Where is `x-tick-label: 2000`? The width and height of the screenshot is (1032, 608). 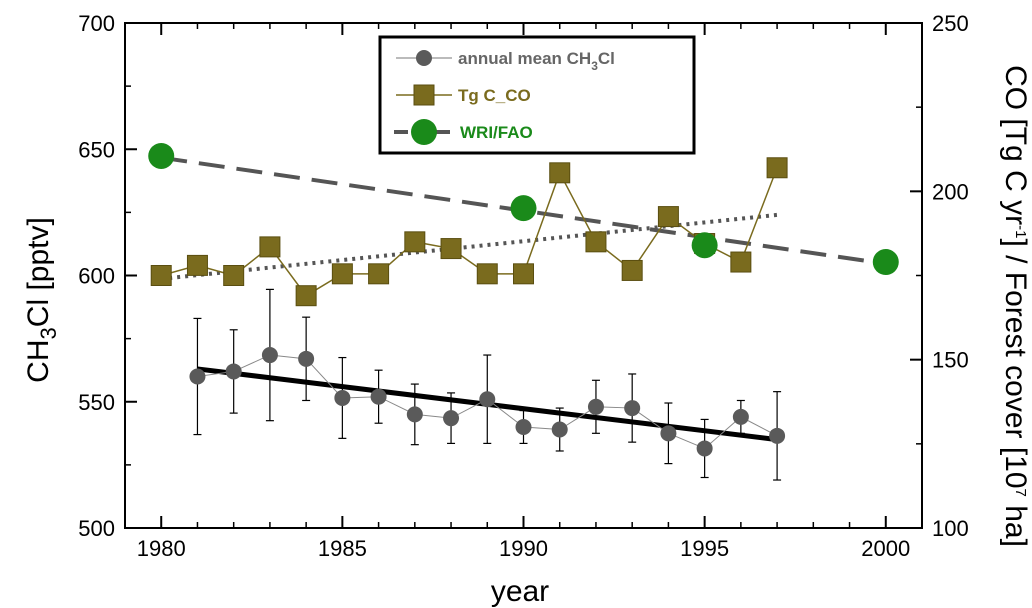 x-tick-label: 2000 is located at coordinates (885, 548).